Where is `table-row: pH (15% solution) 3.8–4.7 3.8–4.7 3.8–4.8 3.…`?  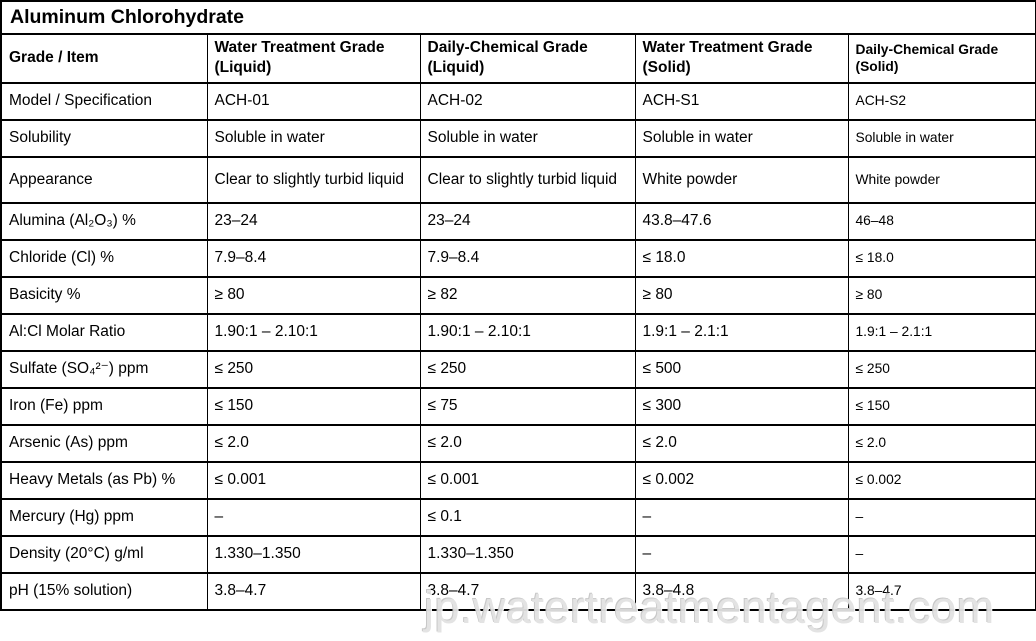
table-row: pH (15% solution) 3.8–4.7 3.8–4.7 3.8–4.8 3.… is located at coordinates (518, 591).